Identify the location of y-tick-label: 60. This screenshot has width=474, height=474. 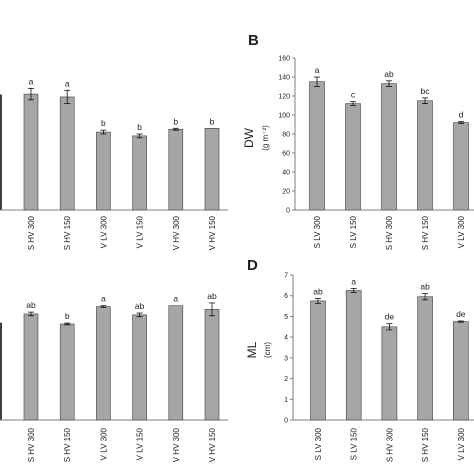
(286, 154).